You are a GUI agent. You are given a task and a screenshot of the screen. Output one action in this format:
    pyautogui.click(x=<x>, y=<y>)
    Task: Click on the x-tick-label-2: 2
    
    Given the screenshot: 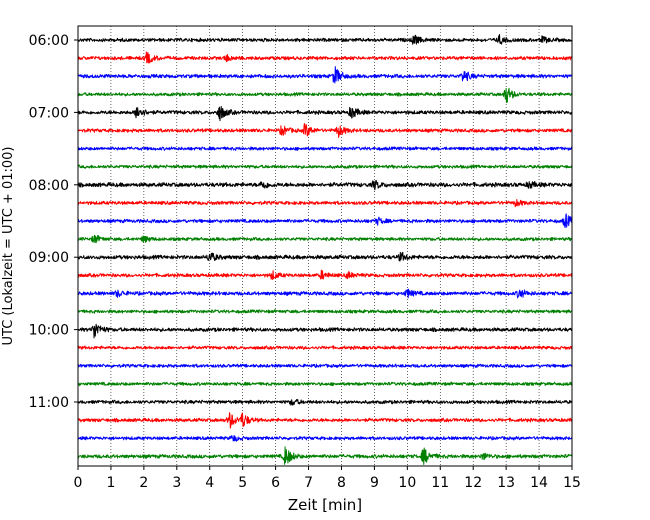 What is the action you would take?
    pyautogui.click(x=143, y=483)
    